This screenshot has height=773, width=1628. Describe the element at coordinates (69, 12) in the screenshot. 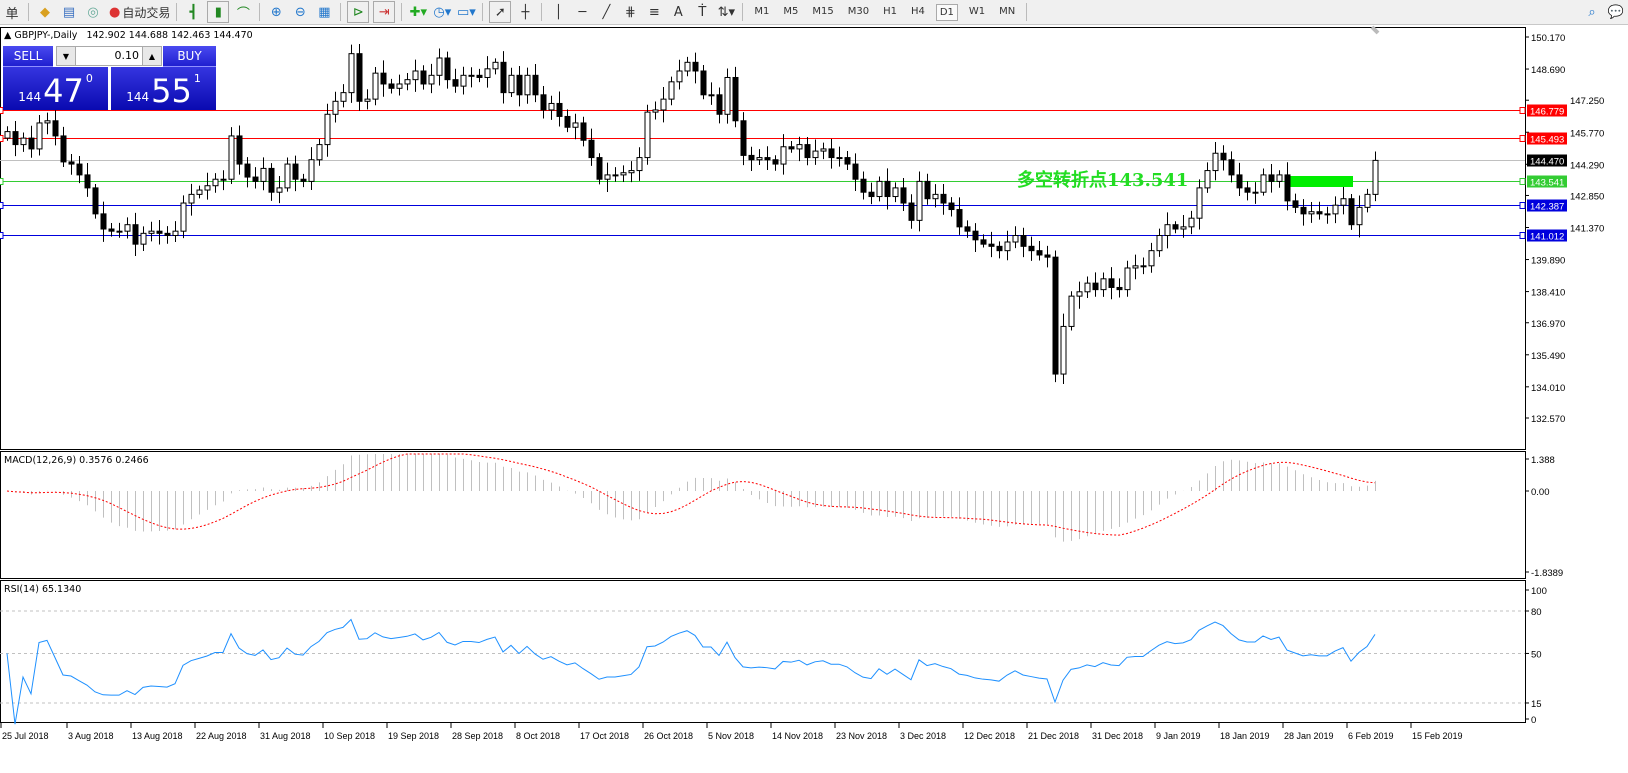

I see `market-watch-icon: ▤` at that location.